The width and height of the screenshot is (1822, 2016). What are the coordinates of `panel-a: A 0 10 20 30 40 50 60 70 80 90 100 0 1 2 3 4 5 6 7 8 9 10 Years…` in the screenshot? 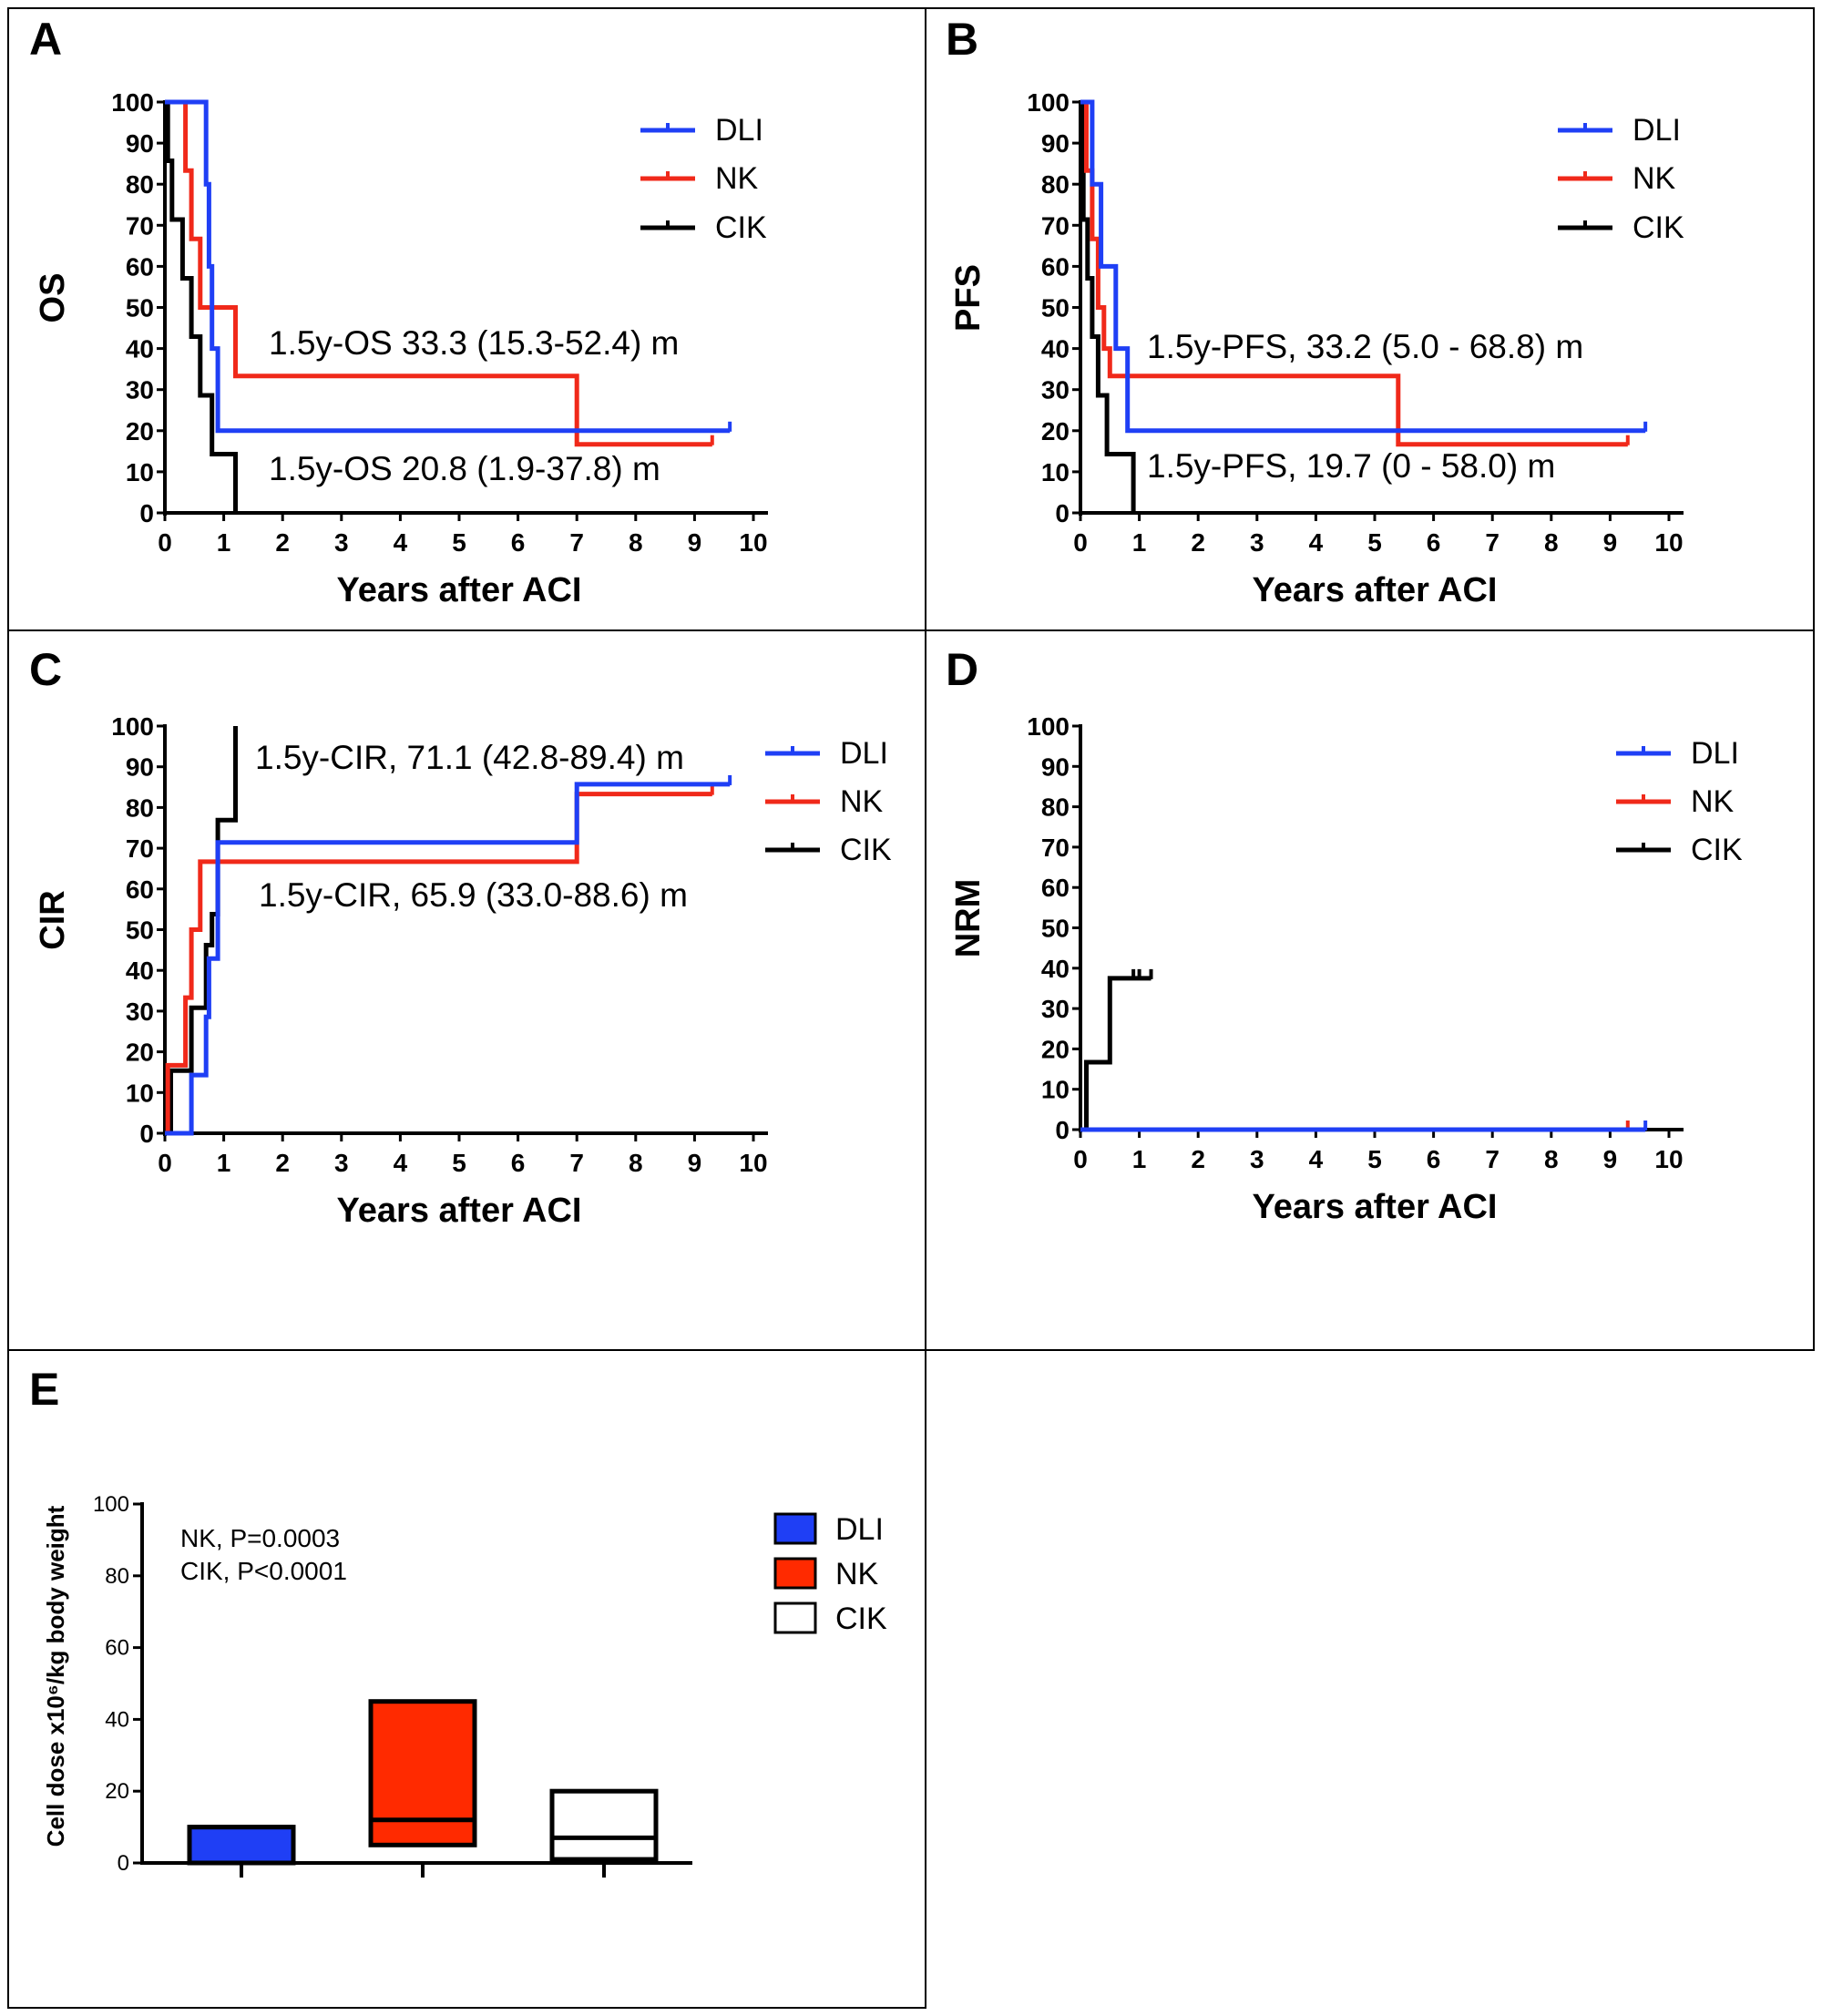 It's located at (399, 311).